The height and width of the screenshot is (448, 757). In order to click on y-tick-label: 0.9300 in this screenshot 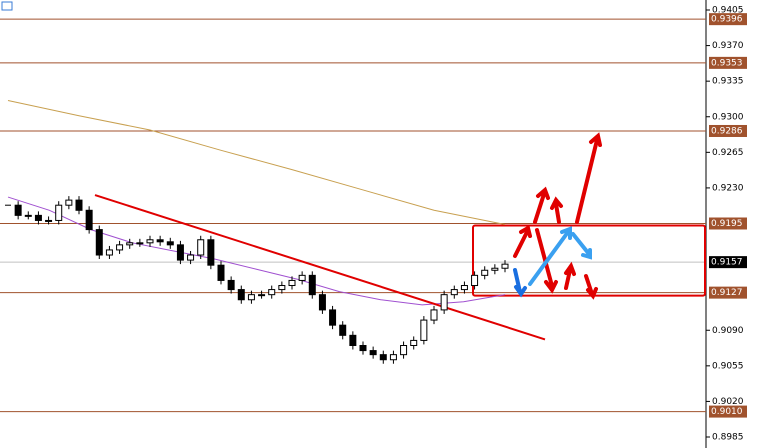, I will do `click(728, 117)`.